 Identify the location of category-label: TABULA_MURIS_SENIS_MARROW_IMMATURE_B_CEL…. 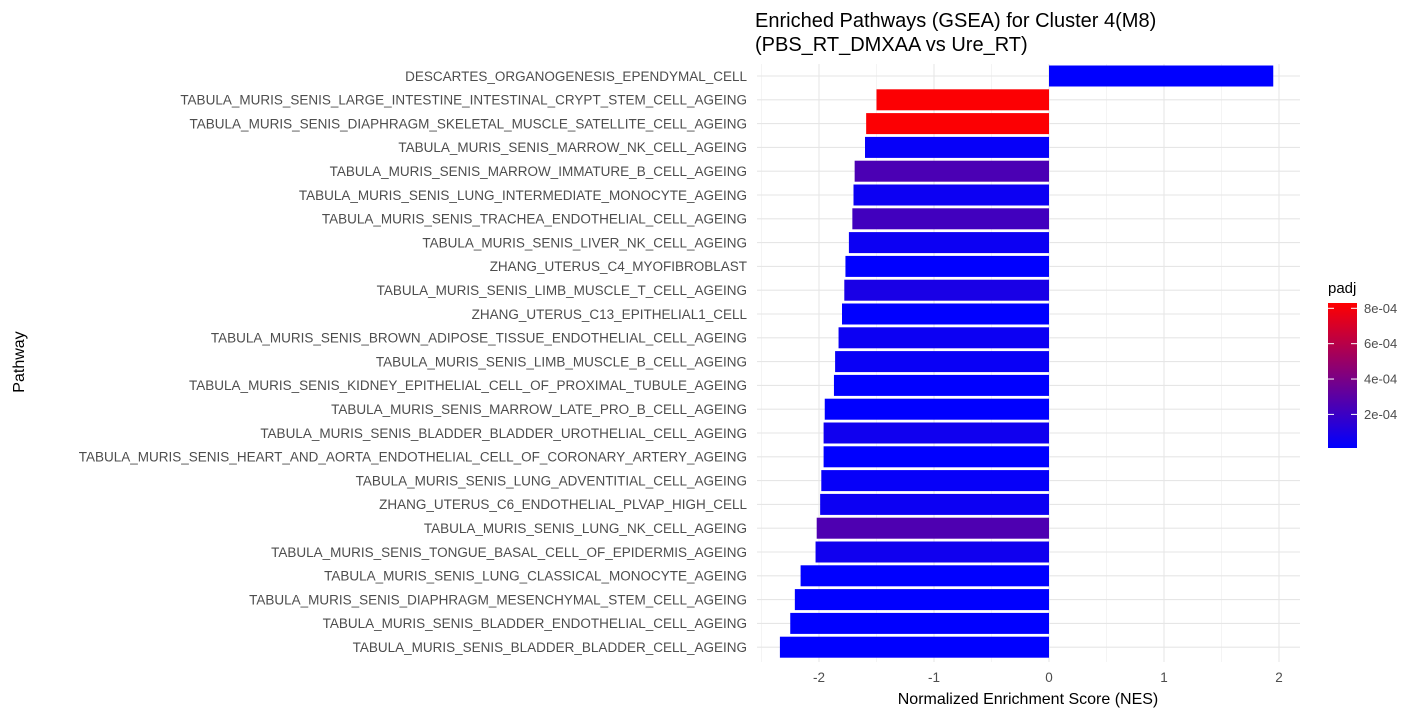
(538, 171).